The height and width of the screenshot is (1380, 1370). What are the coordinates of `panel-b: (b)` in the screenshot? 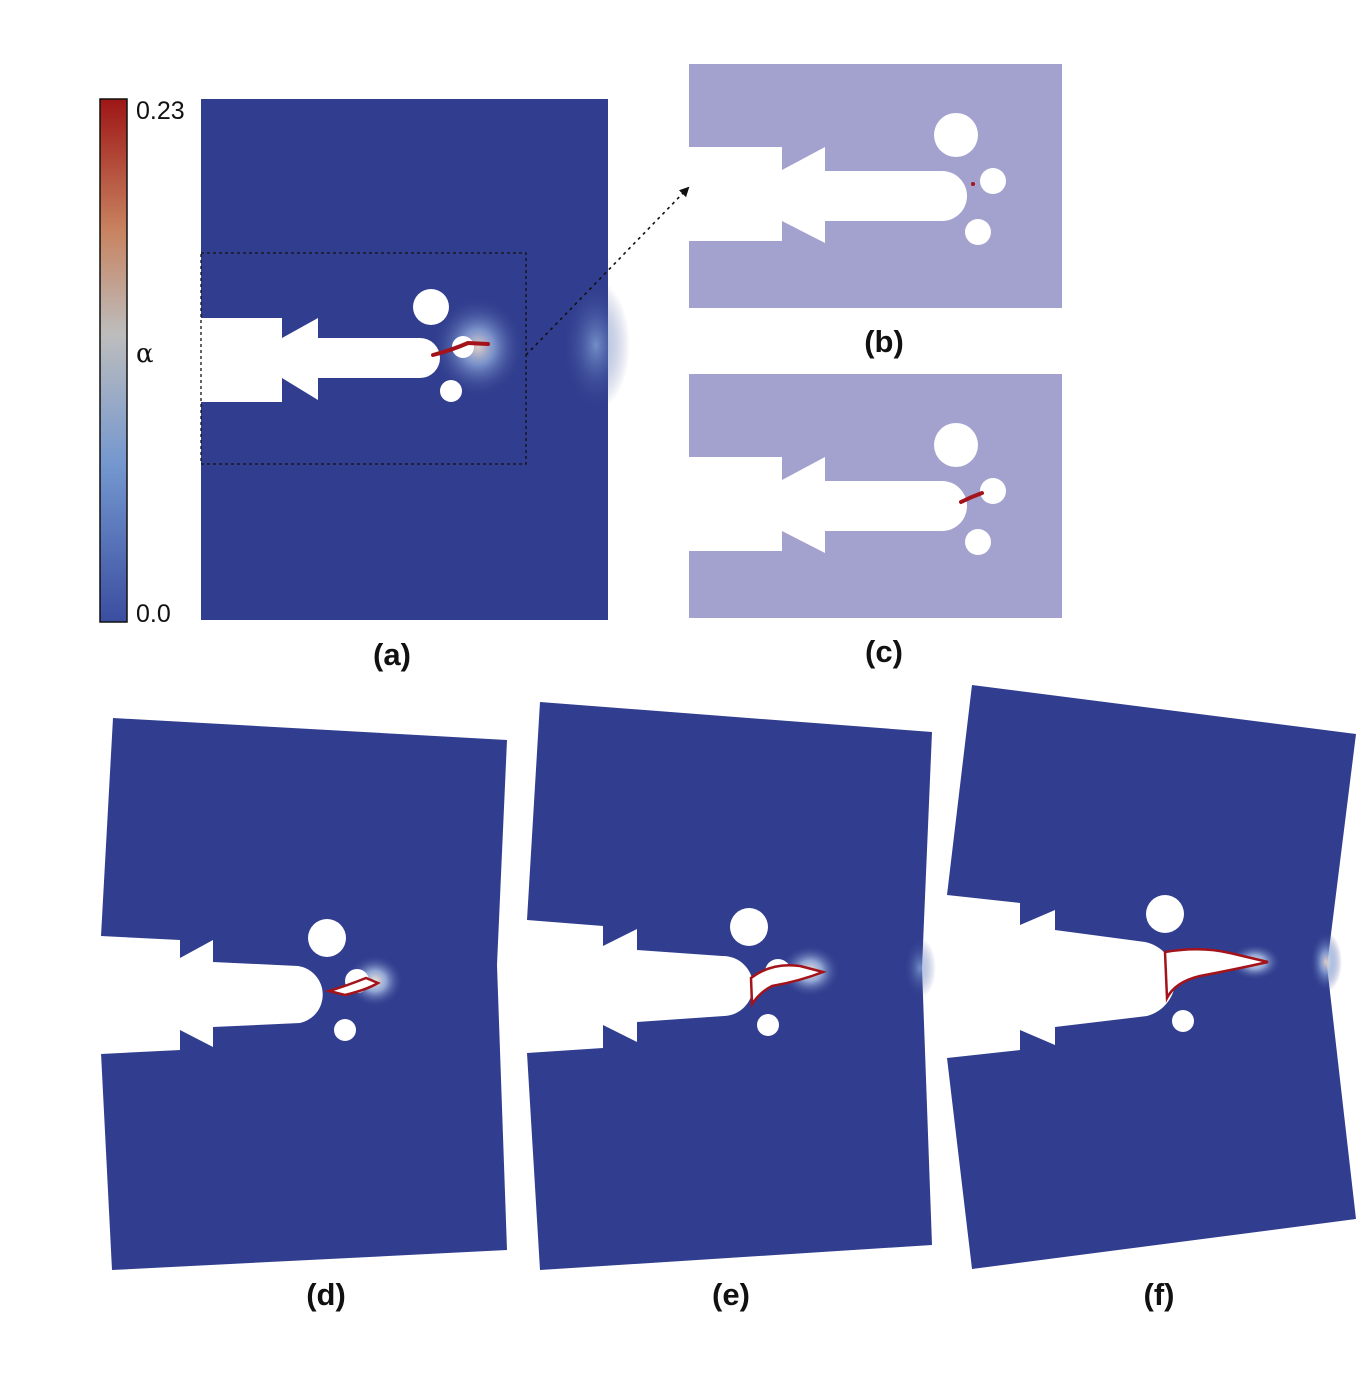 It's located at (875, 211).